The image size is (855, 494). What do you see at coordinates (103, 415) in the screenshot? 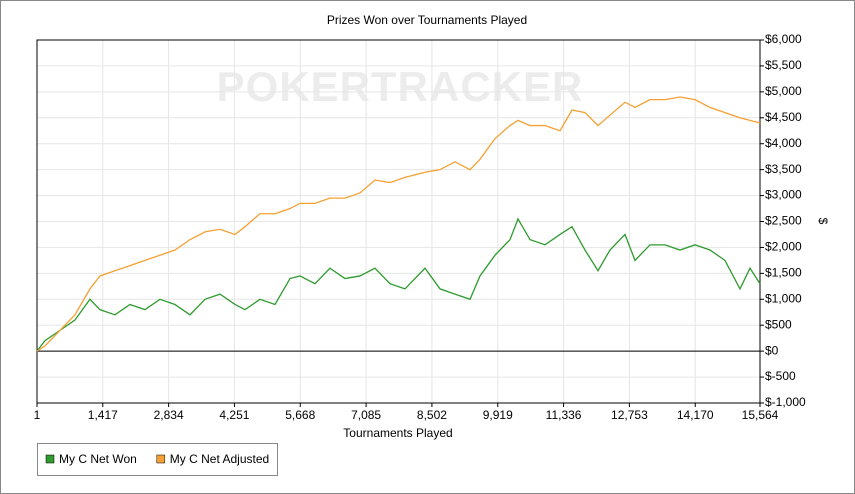
I see `x-tick-label: 1,417` at bounding box center [103, 415].